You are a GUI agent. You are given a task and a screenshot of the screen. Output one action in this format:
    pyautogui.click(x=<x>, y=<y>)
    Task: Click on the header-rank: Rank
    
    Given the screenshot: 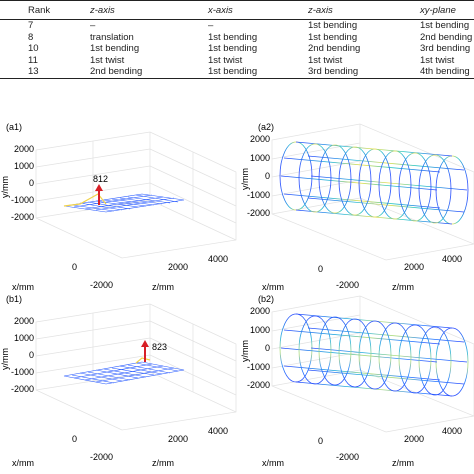 What is the action you would take?
    pyautogui.click(x=45, y=10)
    